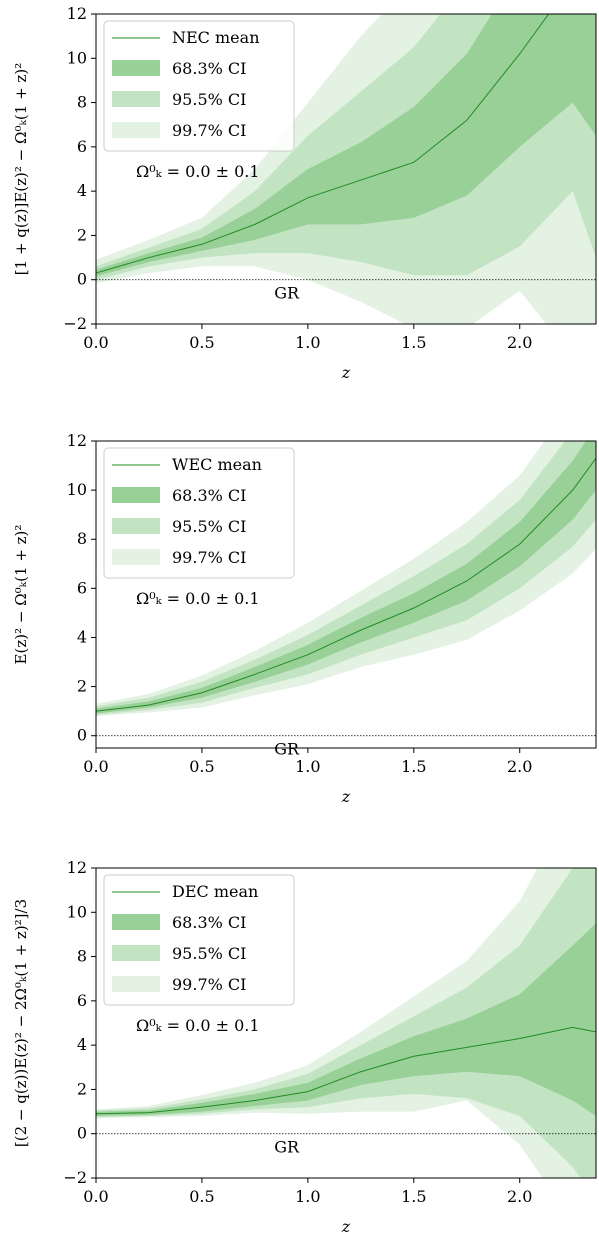  What do you see at coordinates (215, 891) in the screenshot?
I see `legend-label: DEC mean` at bounding box center [215, 891].